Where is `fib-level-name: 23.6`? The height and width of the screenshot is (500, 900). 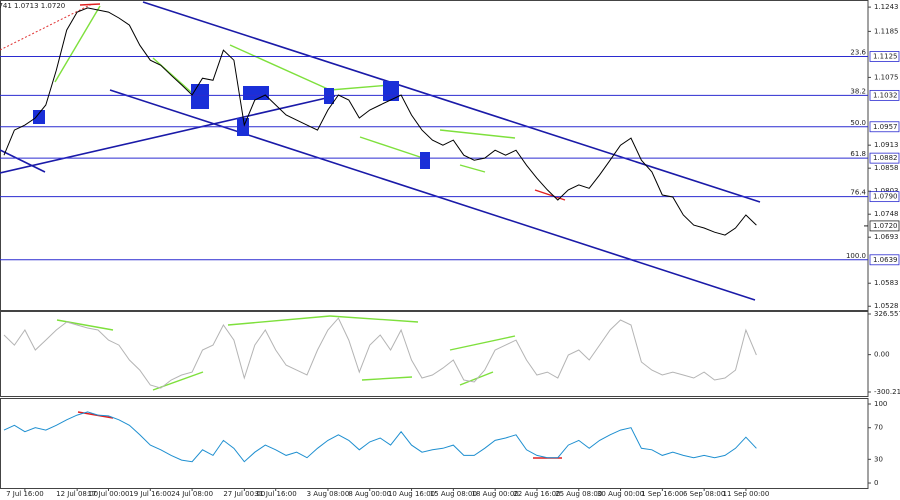
fib-level-name: 23.6 is located at coordinates (858, 52).